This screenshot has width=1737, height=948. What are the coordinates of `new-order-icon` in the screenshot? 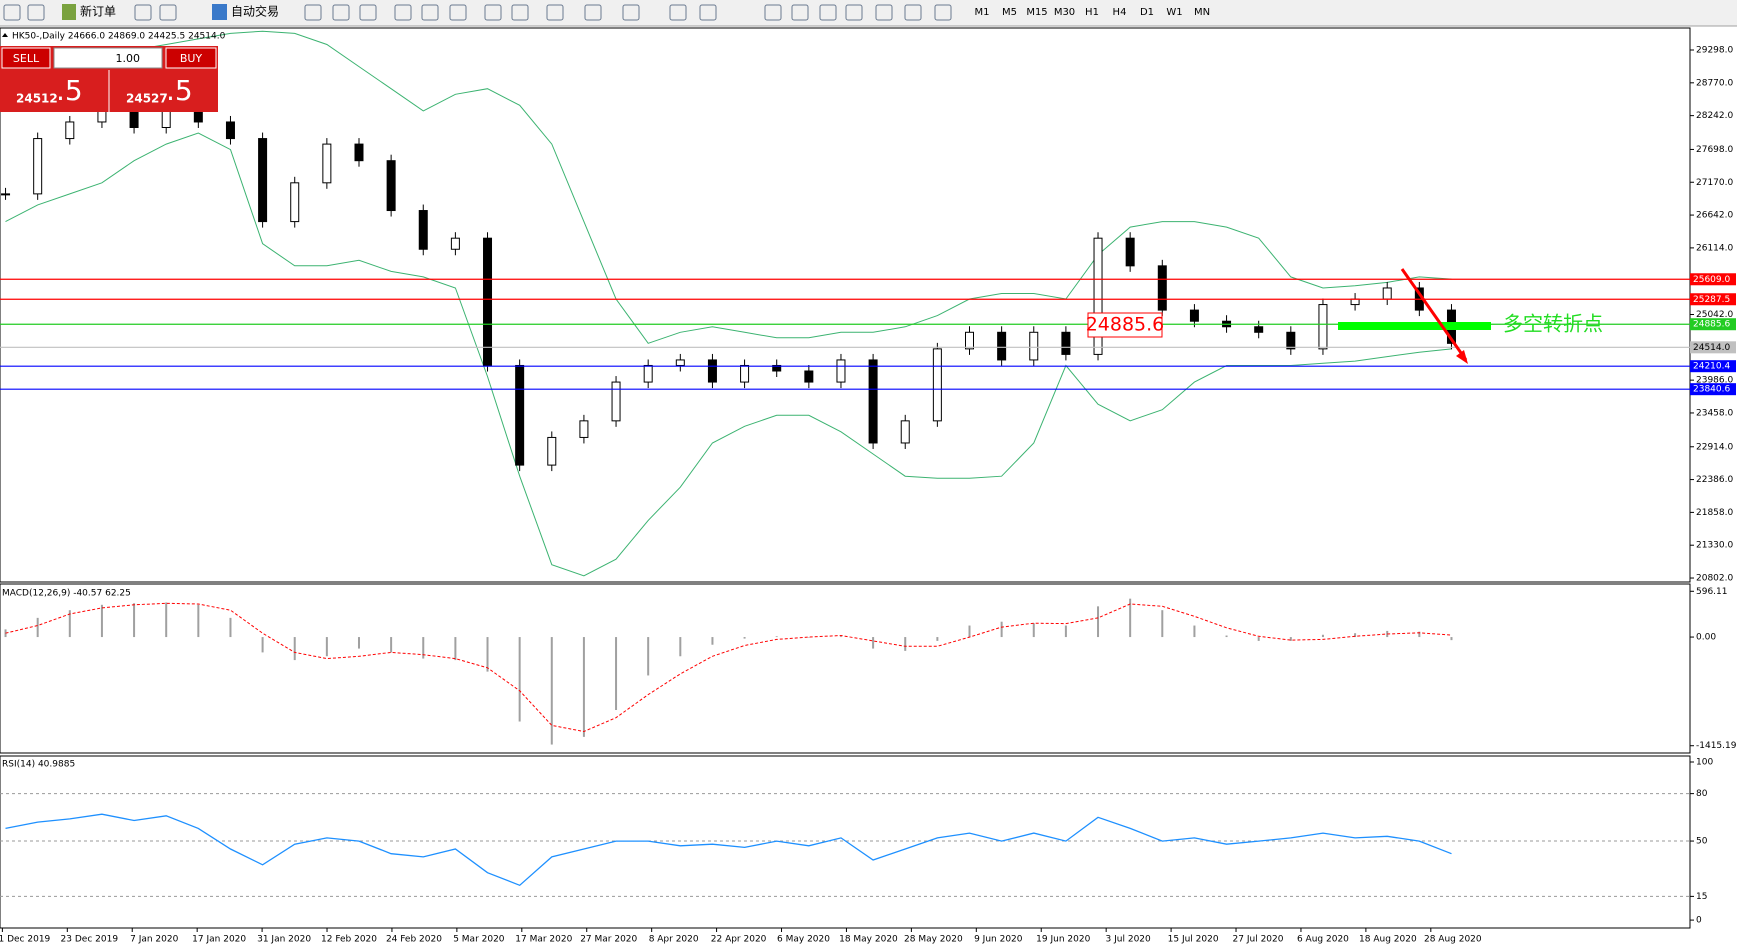 It's located at (69, 12).